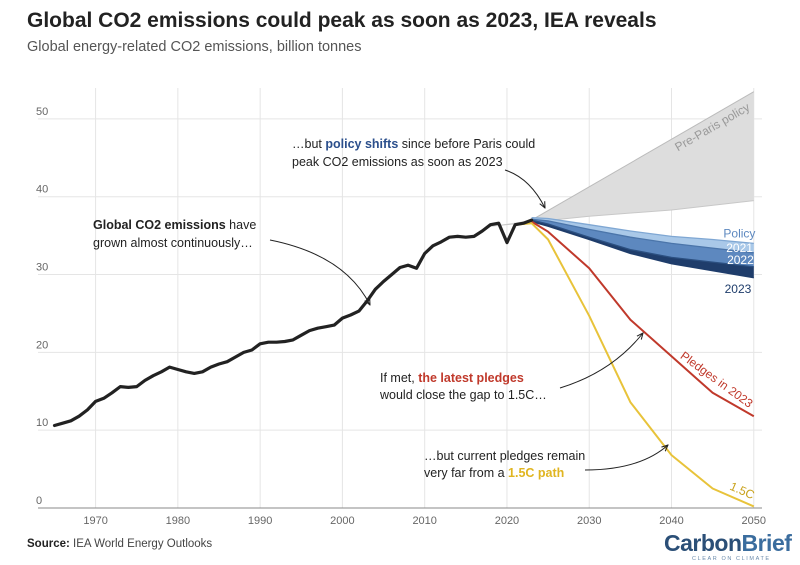 The height and width of the screenshot is (565, 800). Describe the element at coordinates (174, 225) in the screenshot. I see `annotation-growth: Global CO2 emissions have` at that location.